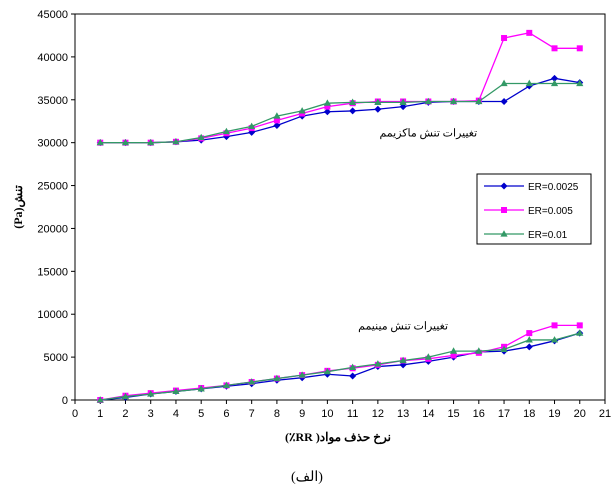 The height and width of the screenshot is (488, 616). I want to click on legend-entry-er-0-005: ER=0.005, so click(528, 211).